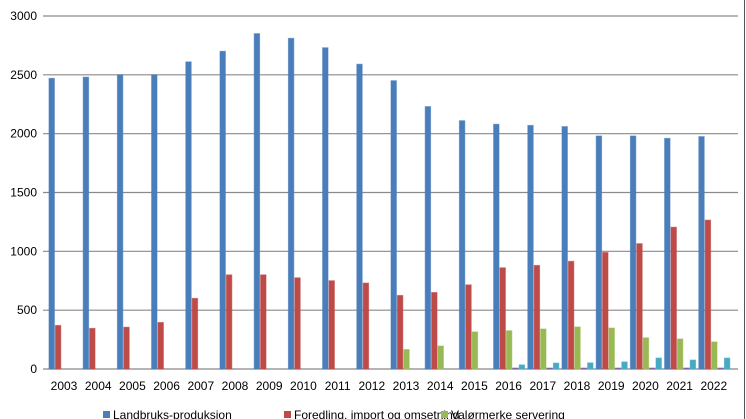  What do you see at coordinates (376, 413) in the screenshot?
I see `legend-label: Foredling, import og omsetning` at bounding box center [376, 413].